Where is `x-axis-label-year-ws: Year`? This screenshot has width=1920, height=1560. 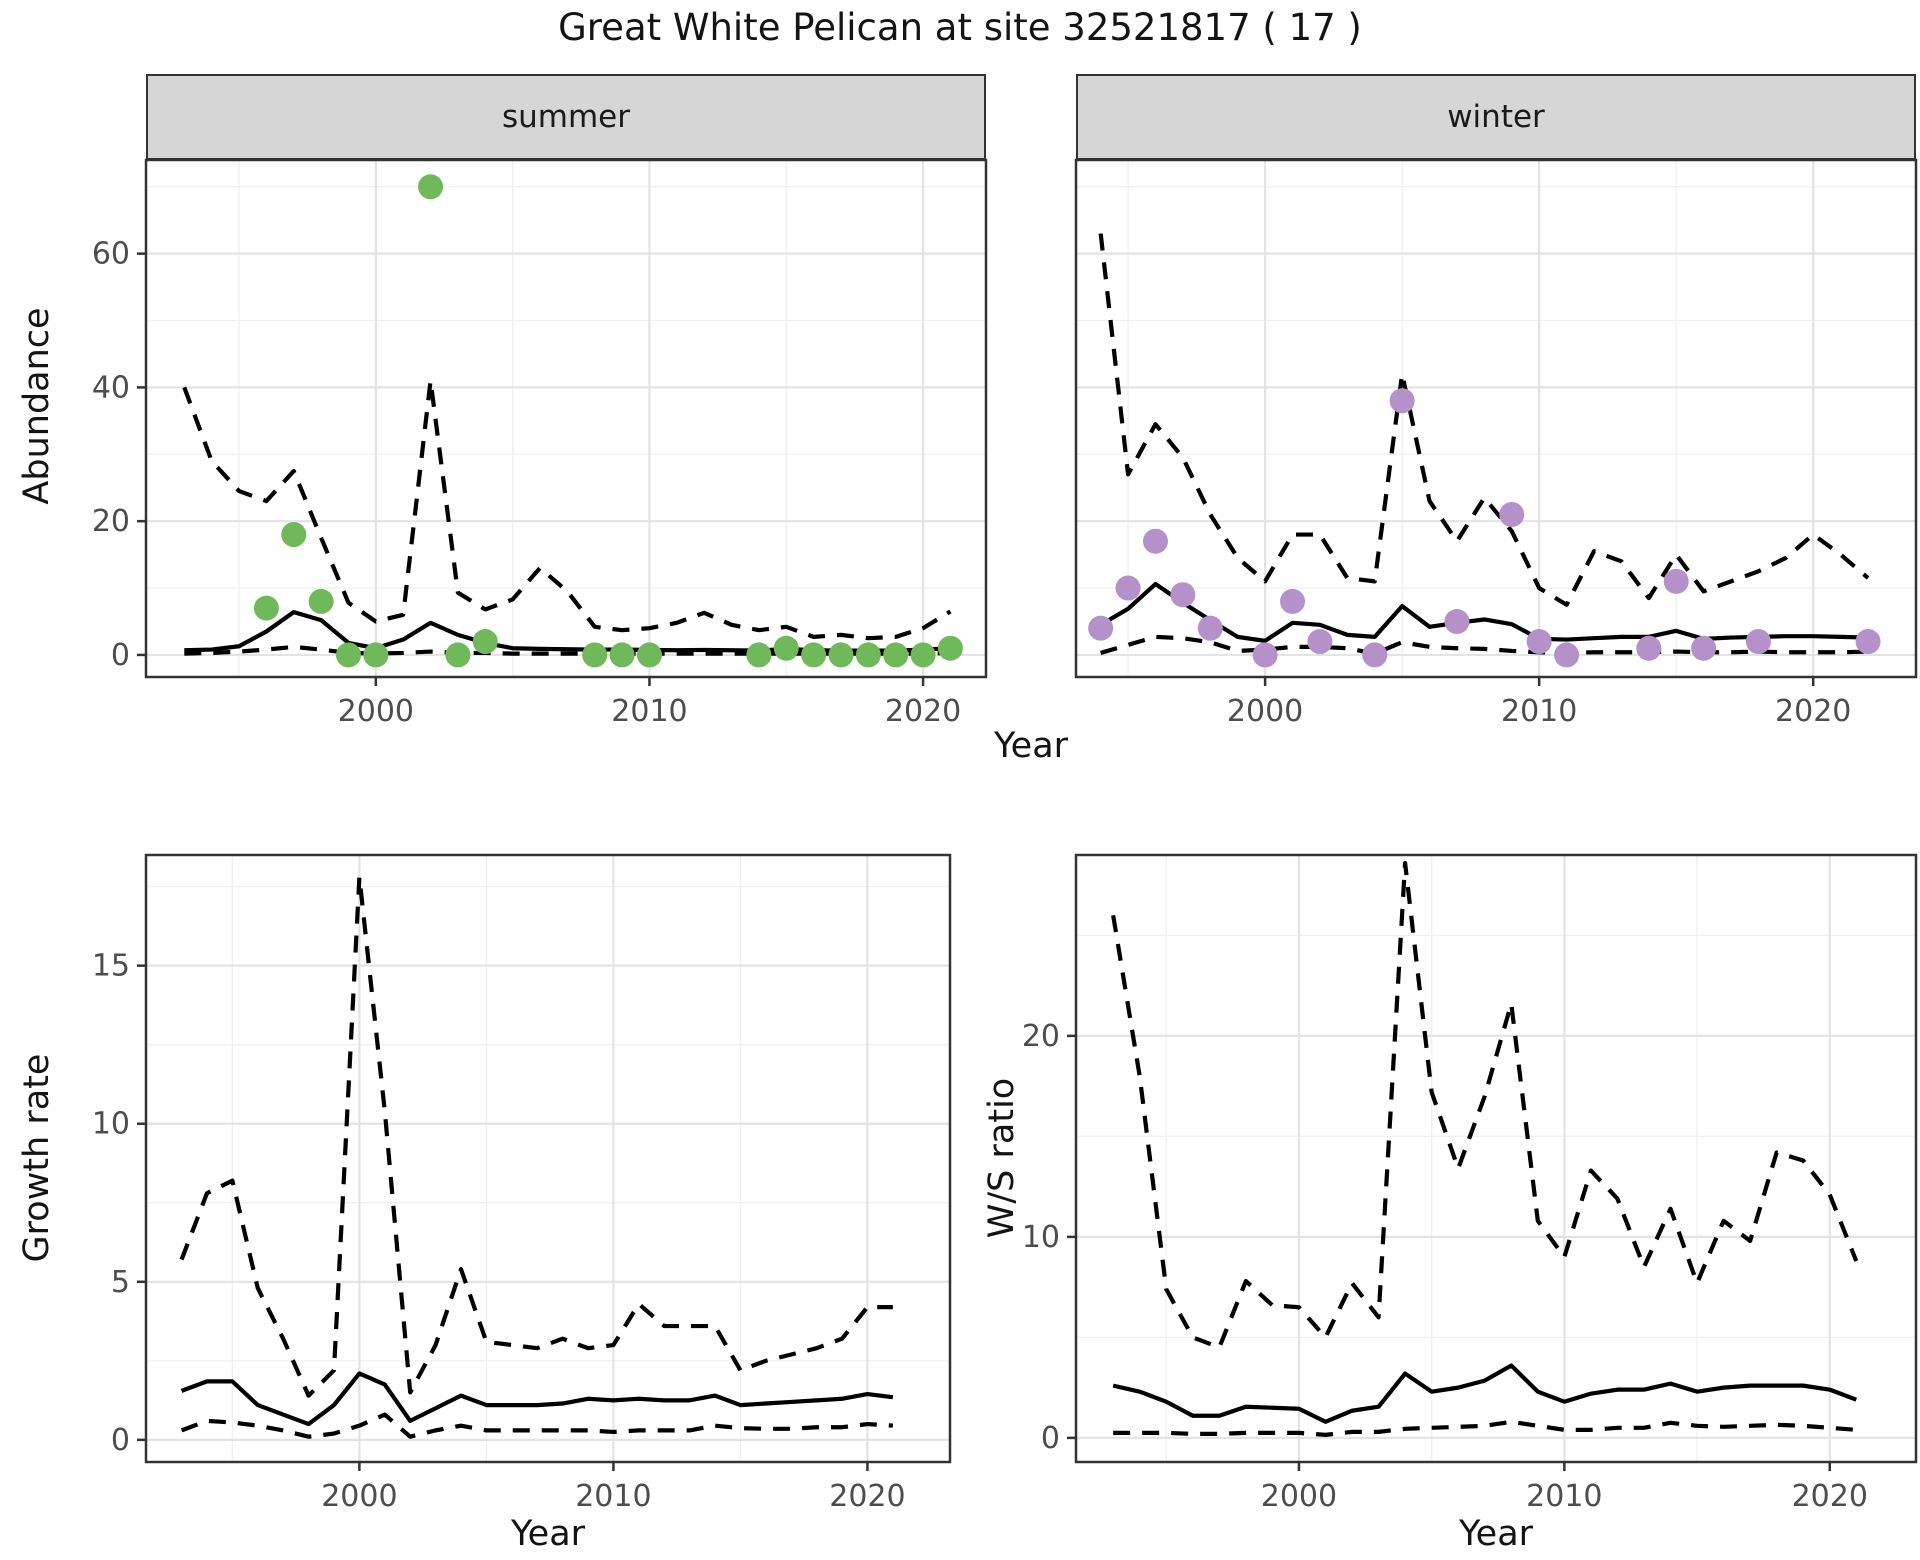 x-axis-label-year-ws: Year is located at coordinates (1496, 1534).